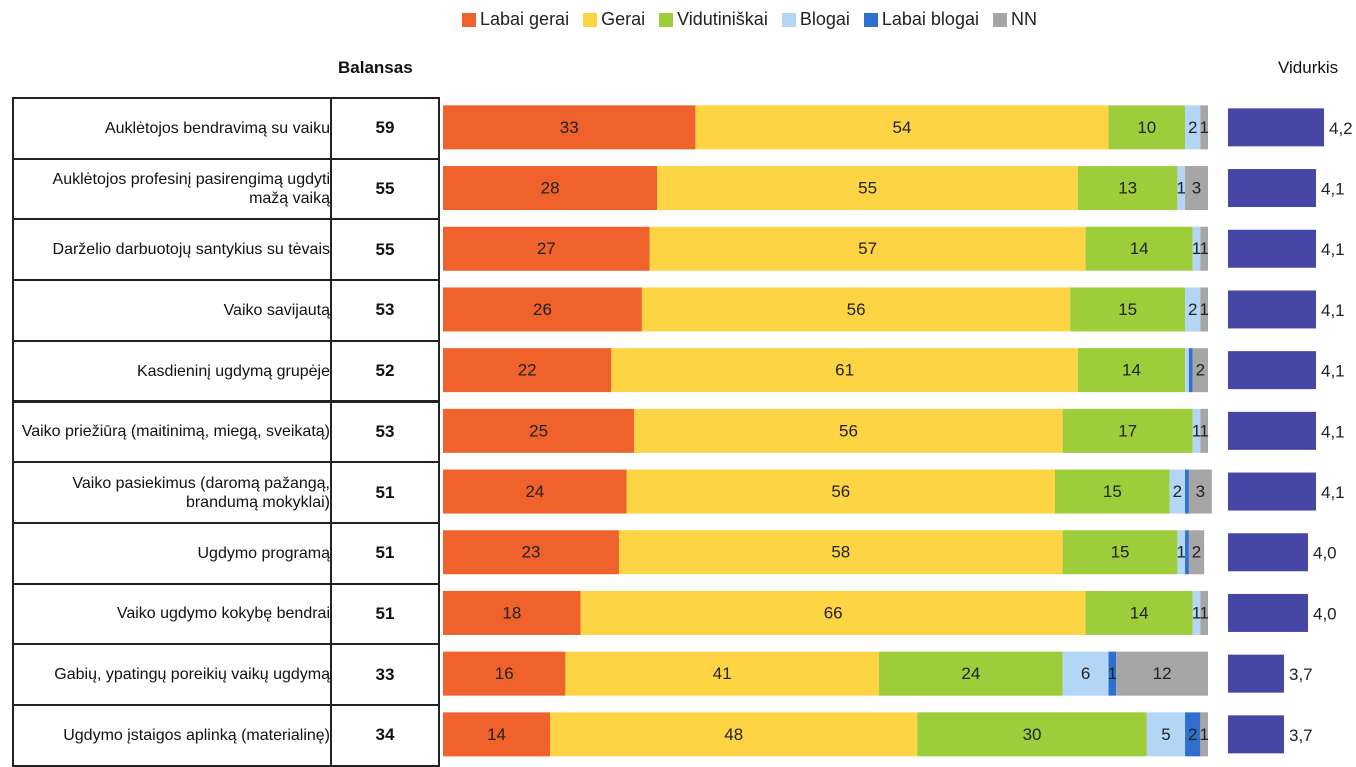 The height and width of the screenshot is (767, 1356). I want to click on vidurkis-label: 4,2, so click(1341, 128).